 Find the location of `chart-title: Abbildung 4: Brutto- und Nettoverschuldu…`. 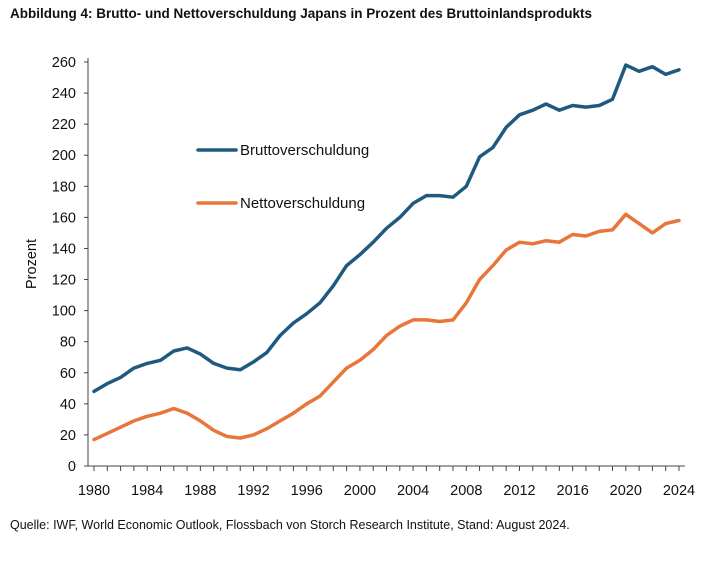

chart-title: Abbildung 4: Brutto- und Nettoverschuldu… is located at coordinates (301, 13).